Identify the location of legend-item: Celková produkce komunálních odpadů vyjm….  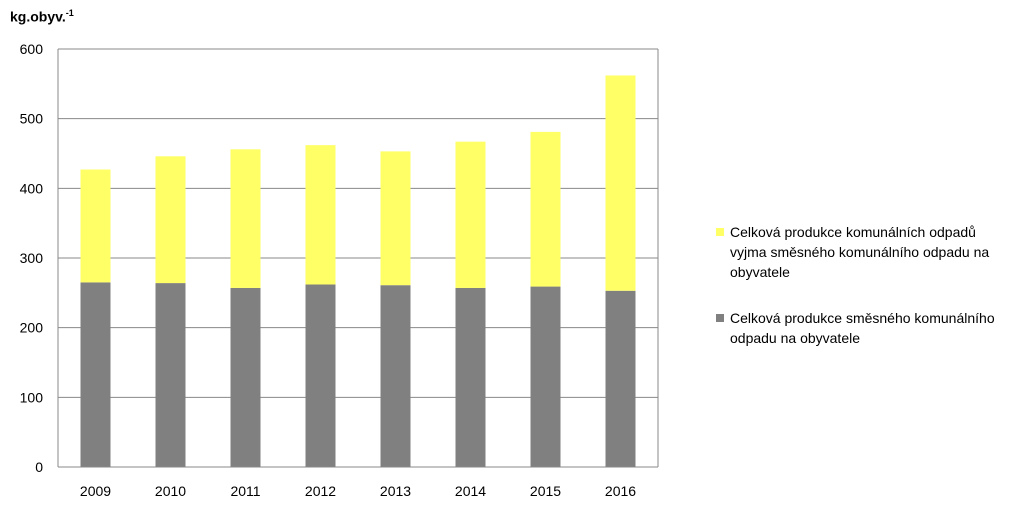
(866, 252).